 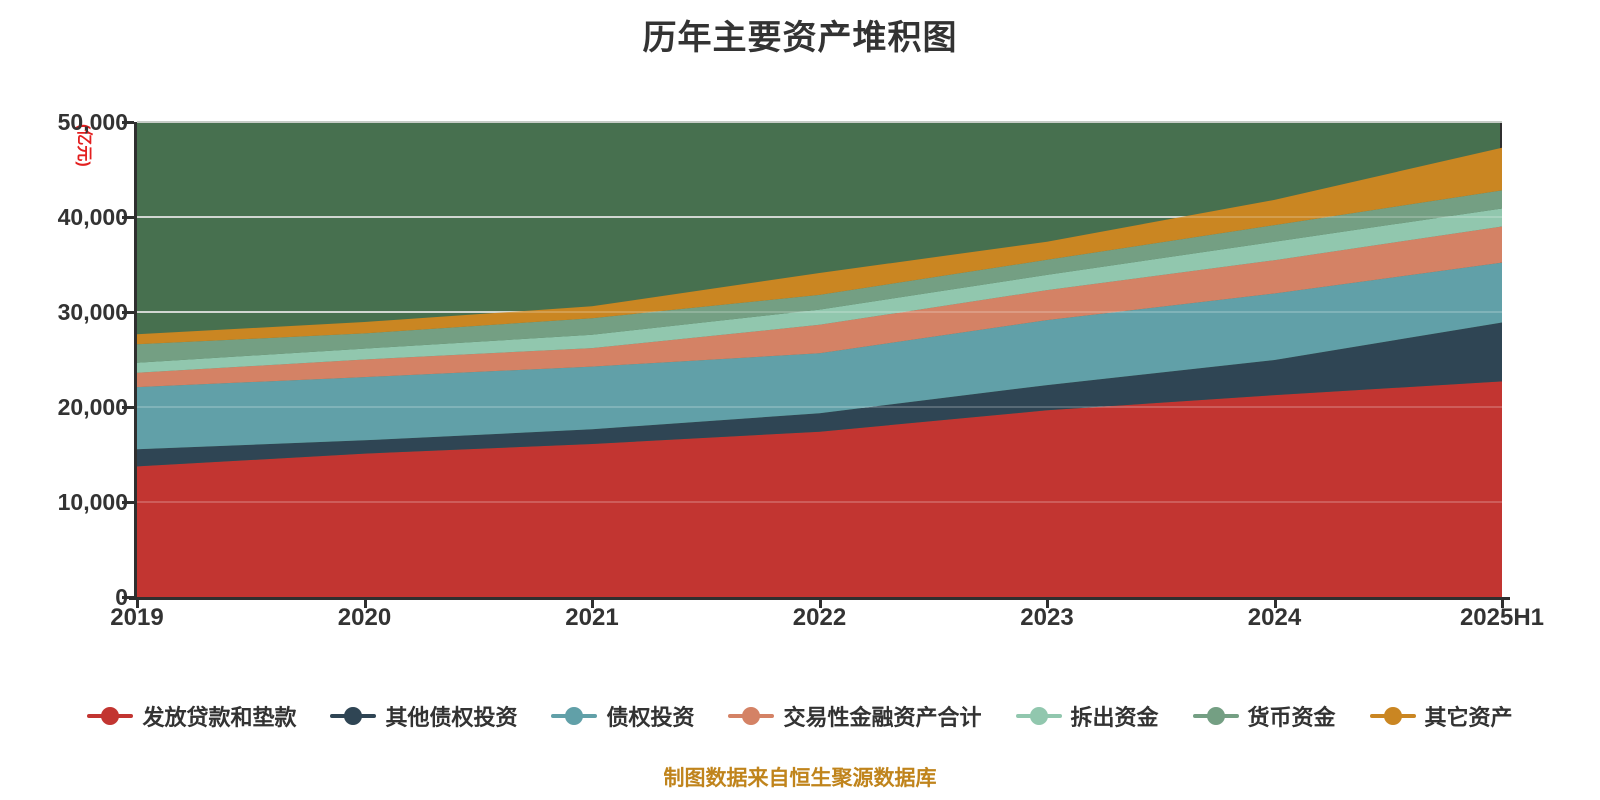 I want to click on x-tick-2024, so click(x=1275, y=604).